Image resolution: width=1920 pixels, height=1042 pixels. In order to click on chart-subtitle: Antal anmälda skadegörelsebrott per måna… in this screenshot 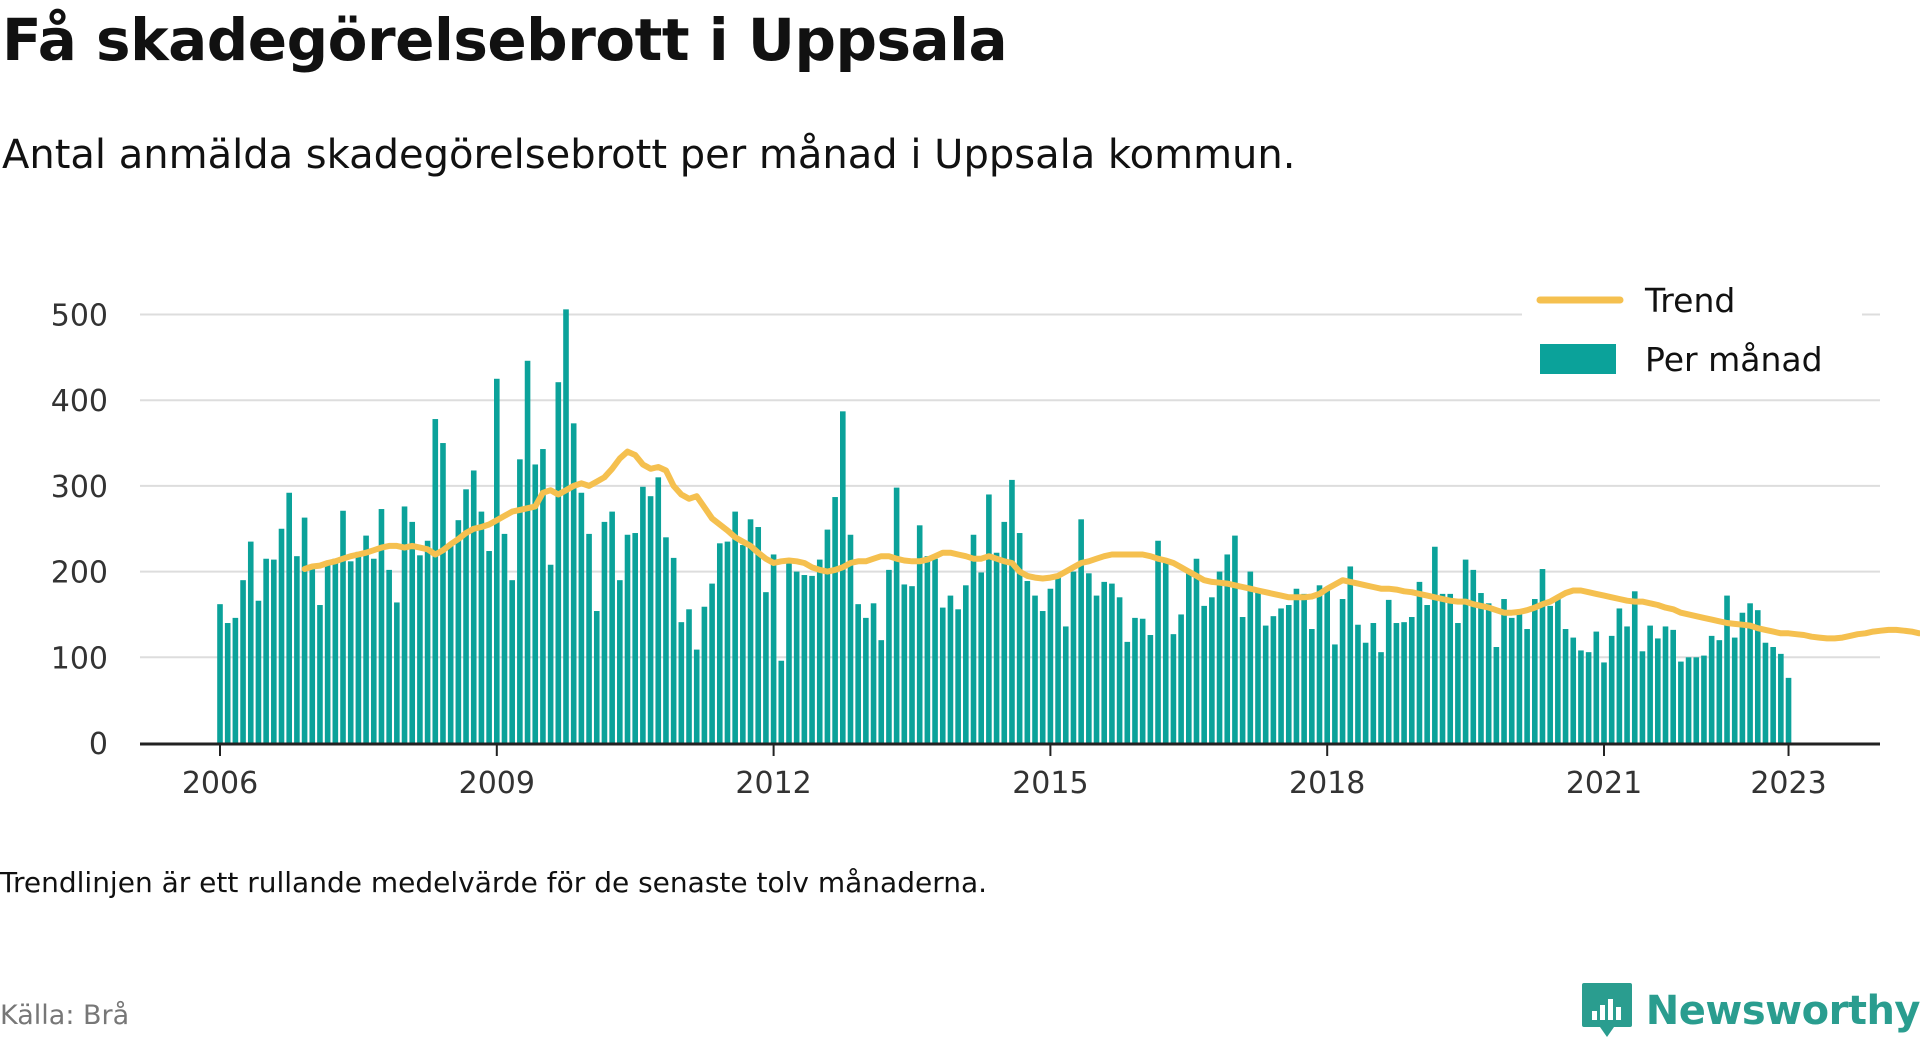, I will do `click(649, 155)`.